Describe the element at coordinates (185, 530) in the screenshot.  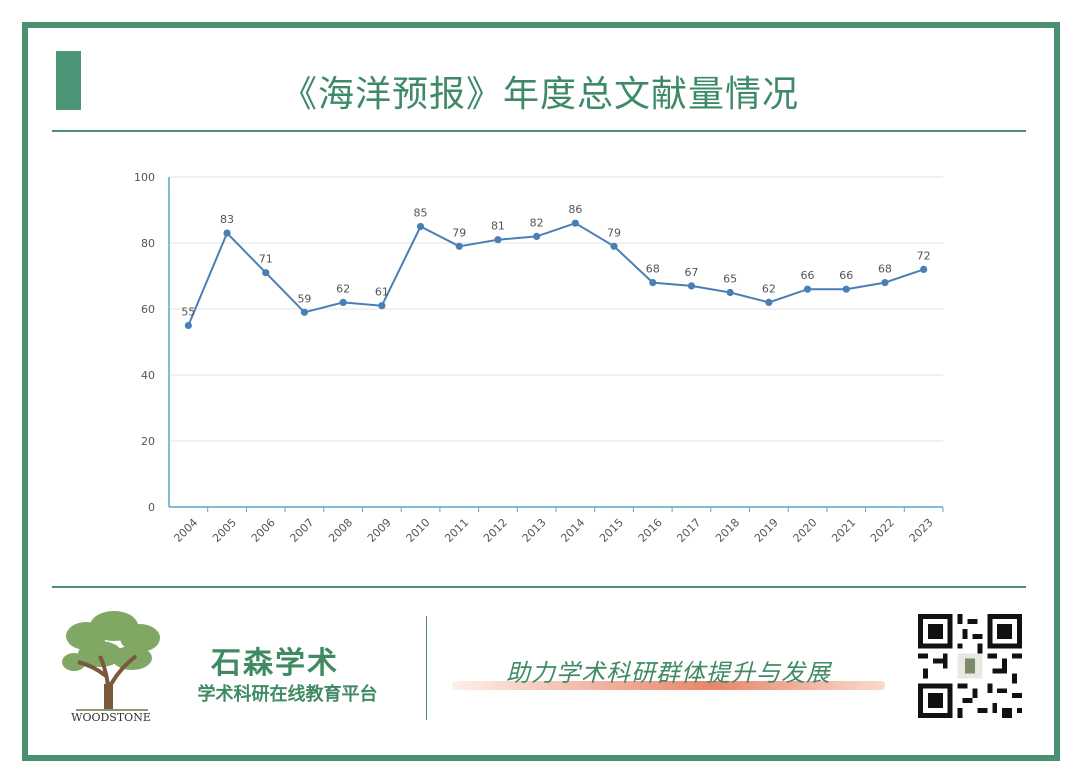
I see `x-tick-label: 2004` at that location.